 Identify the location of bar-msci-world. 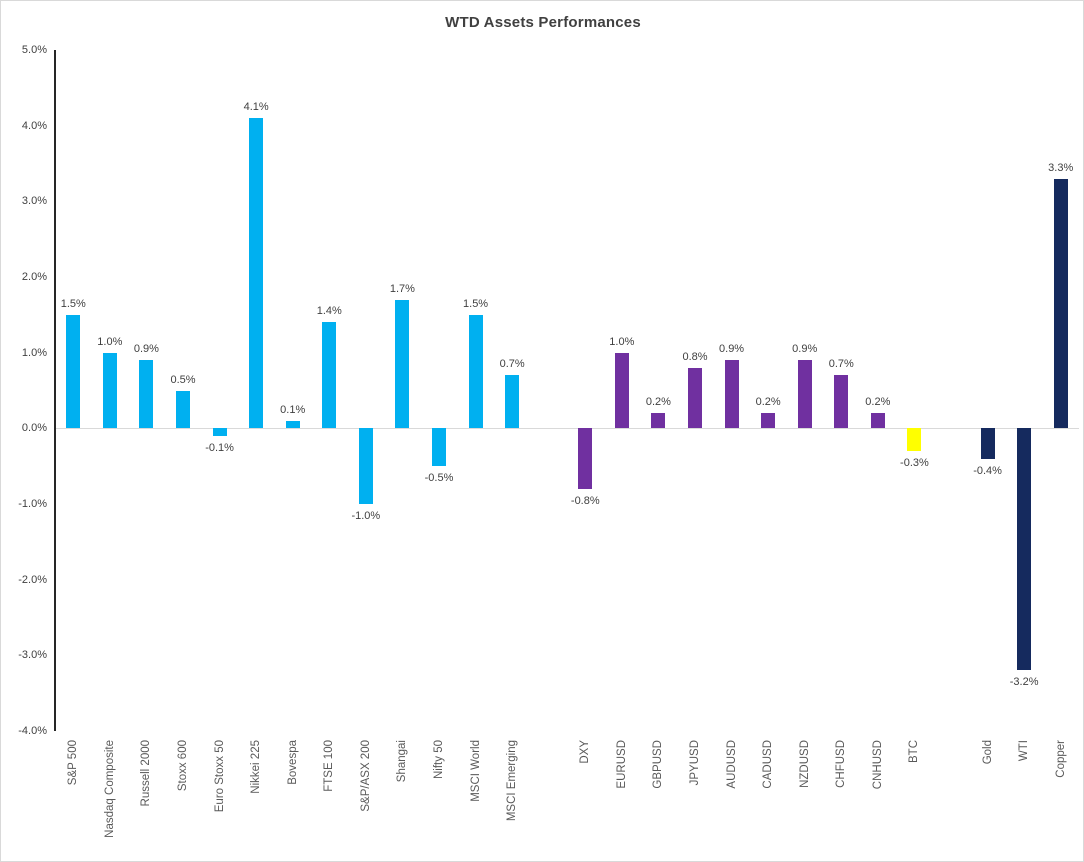
(475, 371).